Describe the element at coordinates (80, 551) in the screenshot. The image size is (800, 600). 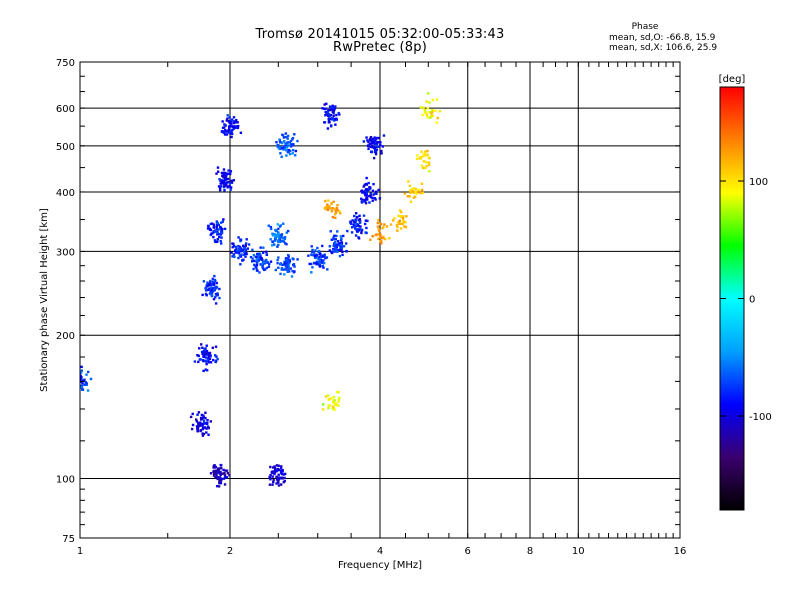
I see `x-tick-label: 1` at that location.